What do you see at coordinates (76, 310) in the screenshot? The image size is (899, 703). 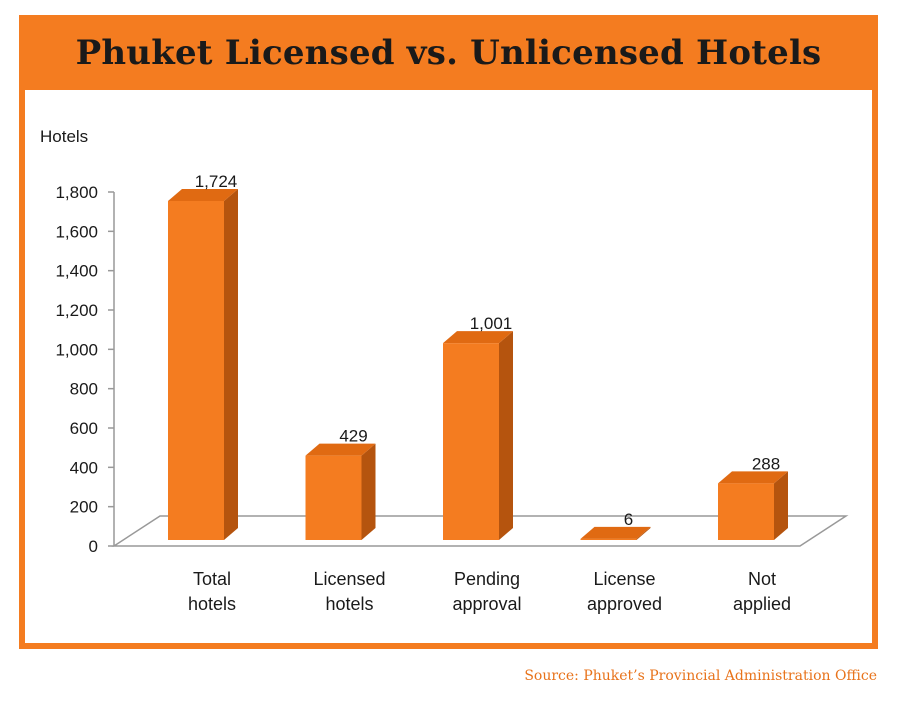 I see `y-tick-label: 1,200` at bounding box center [76, 310].